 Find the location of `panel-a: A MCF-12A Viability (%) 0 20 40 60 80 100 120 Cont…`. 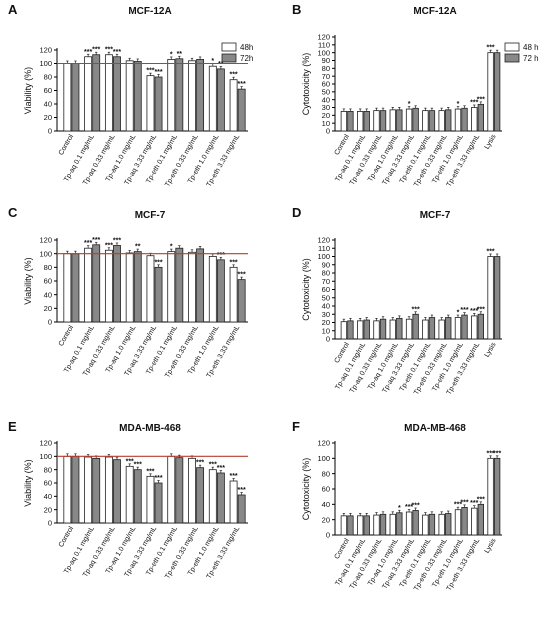

panel-a: A MCF-12A Viability (%) 0 20 40 60 80 100 120 Cont… is located at coordinates (130, 95).